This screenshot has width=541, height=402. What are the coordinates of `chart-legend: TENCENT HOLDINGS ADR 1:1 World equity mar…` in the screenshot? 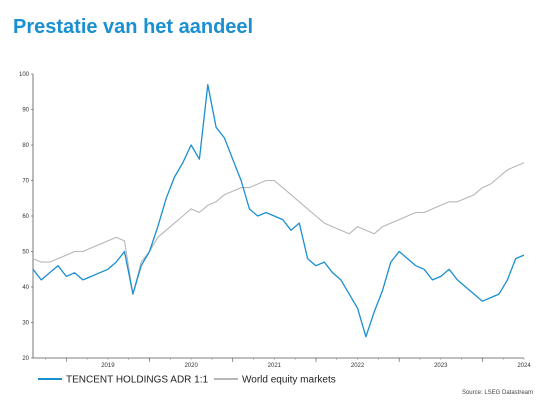 It's located at (187, 380).